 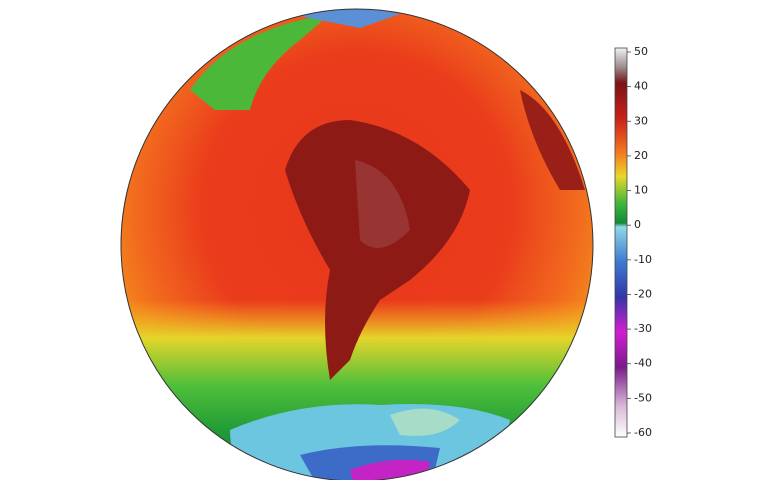 I want to click on colorbar-label: -30, so click(x=643, y=328).